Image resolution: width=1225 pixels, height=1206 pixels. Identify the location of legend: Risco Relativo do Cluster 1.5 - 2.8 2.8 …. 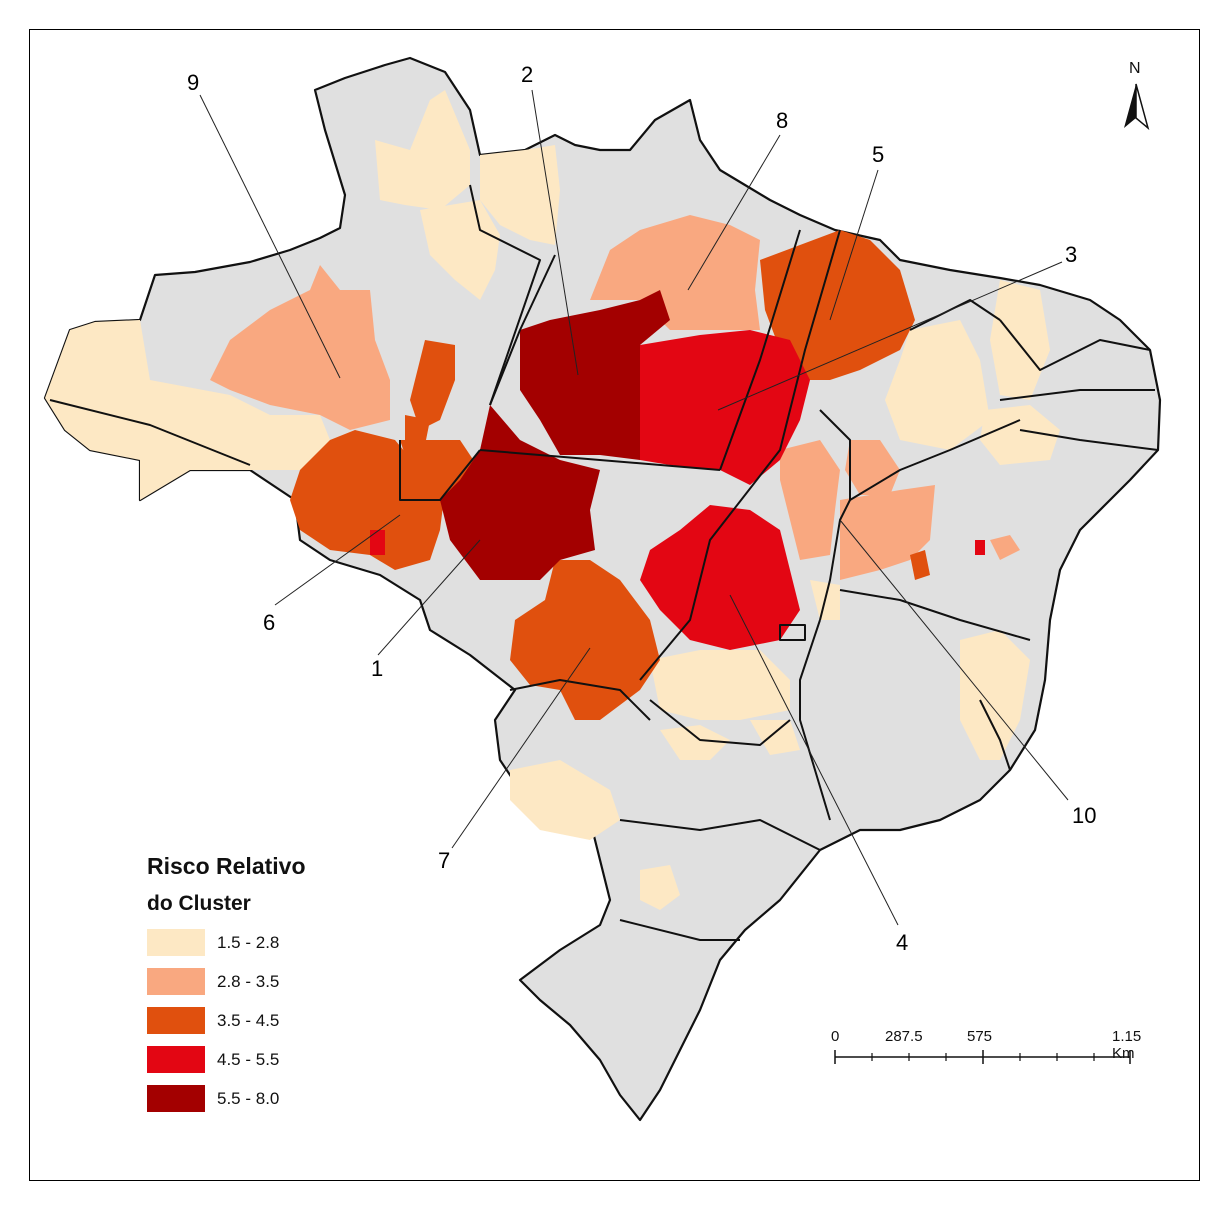
(257, 987).